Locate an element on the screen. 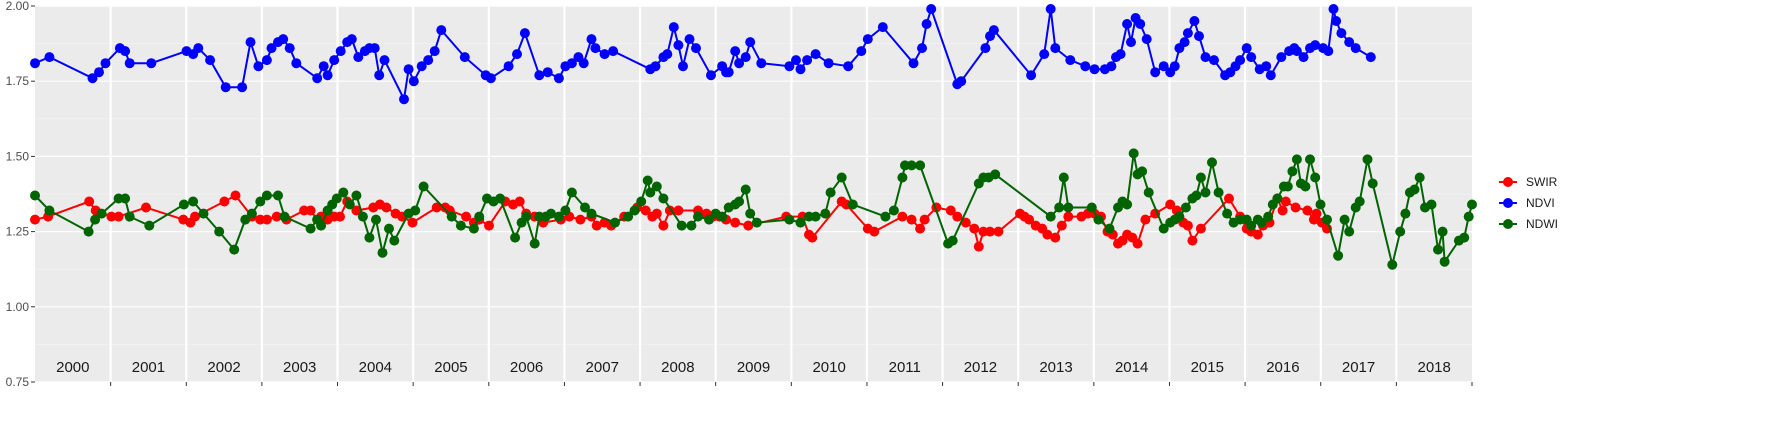 This screenshot has height=442, width=1773. legend-label: NDVI is located at coordinates (1540, 203).